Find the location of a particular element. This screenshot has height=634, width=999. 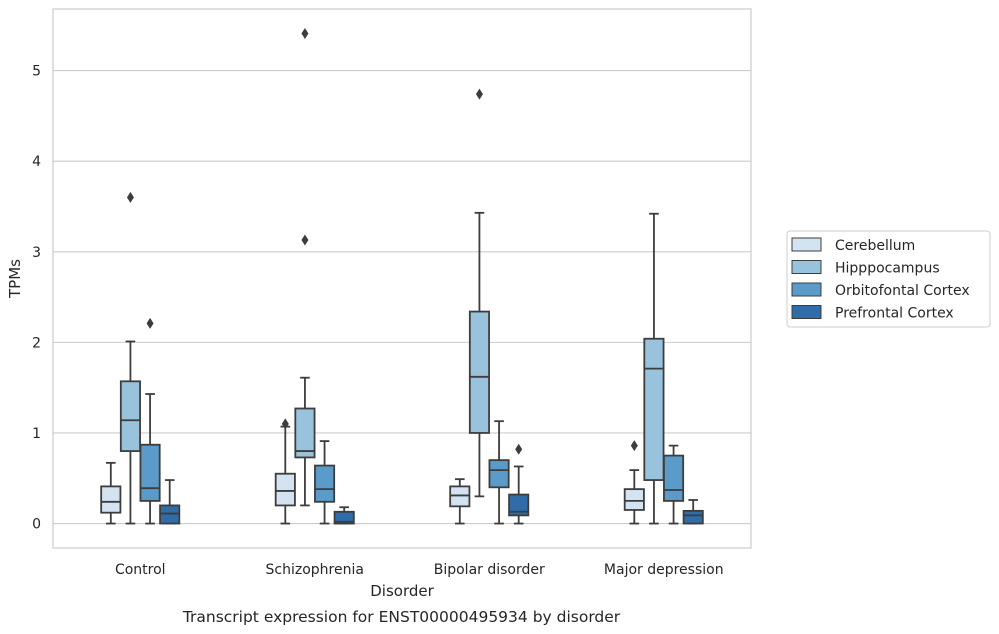

y-tick-label: 0 is located at coordinates (36, 525).